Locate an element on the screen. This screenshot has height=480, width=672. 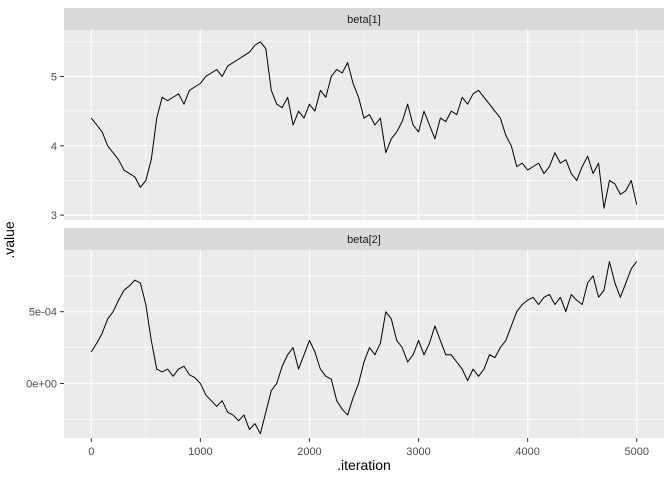
y-axis-title: .value is located at coordinates (9, 240).